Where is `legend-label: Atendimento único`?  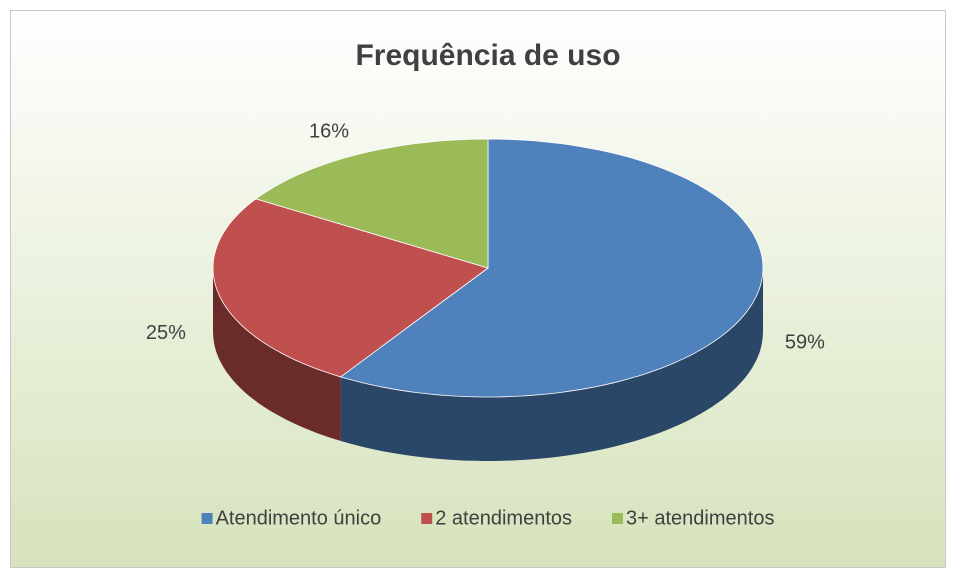
legend-label: Atendimento único is located at coordinates (299, 518).